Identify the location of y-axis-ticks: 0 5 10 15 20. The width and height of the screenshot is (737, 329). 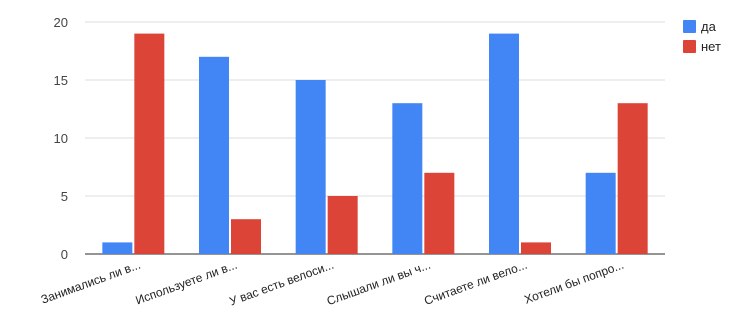
(61, 138).